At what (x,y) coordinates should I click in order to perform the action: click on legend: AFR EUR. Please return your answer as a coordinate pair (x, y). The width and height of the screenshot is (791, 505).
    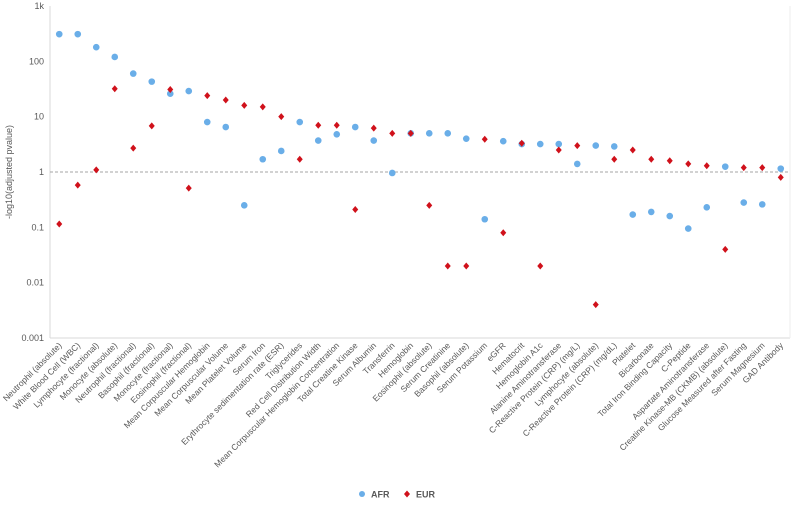
    Looking at the image, I should click on (397, 495).